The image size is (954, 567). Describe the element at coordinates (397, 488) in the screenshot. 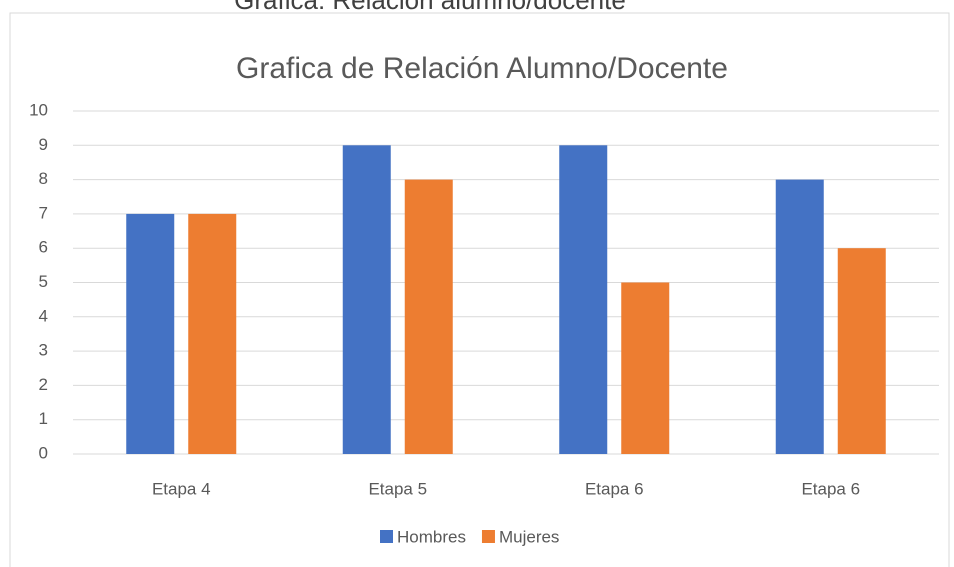

I see `x-tick-label: Etapa 5` at that location.